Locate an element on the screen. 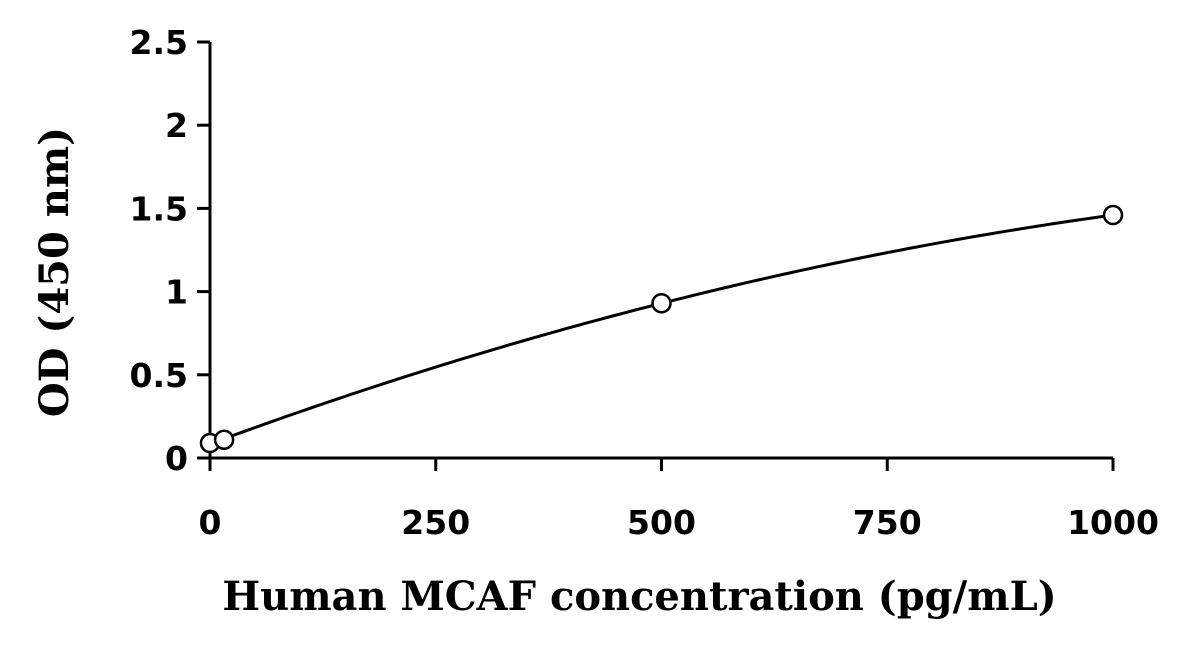  y-axis-title: OD (450 nm) is located at coordinates (54, 272).